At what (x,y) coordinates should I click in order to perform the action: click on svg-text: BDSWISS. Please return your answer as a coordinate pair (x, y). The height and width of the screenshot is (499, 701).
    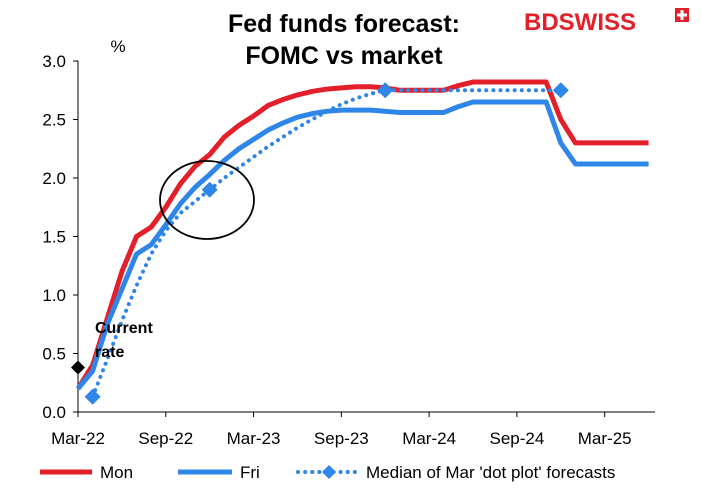
    Looking at the image, I should click on (580, 22).